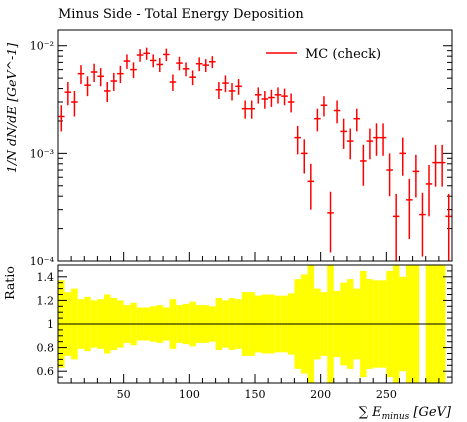  I want to click on main-plot-y-tick-labels: 10⁻⁴ 10⁻³ 10⁻², so click(42, 154).